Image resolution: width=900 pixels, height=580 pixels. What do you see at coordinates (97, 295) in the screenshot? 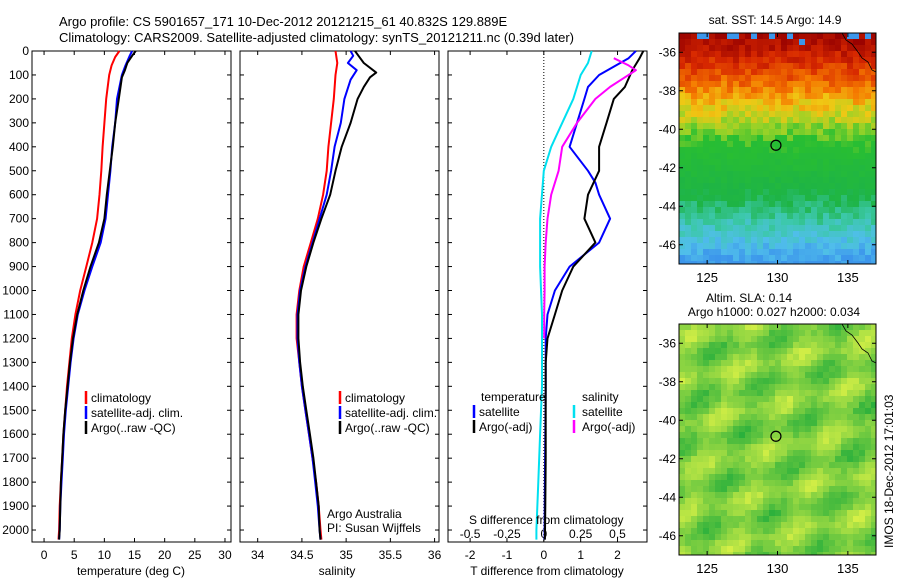
I see `series-line-black` at bounding box center [97, 295].